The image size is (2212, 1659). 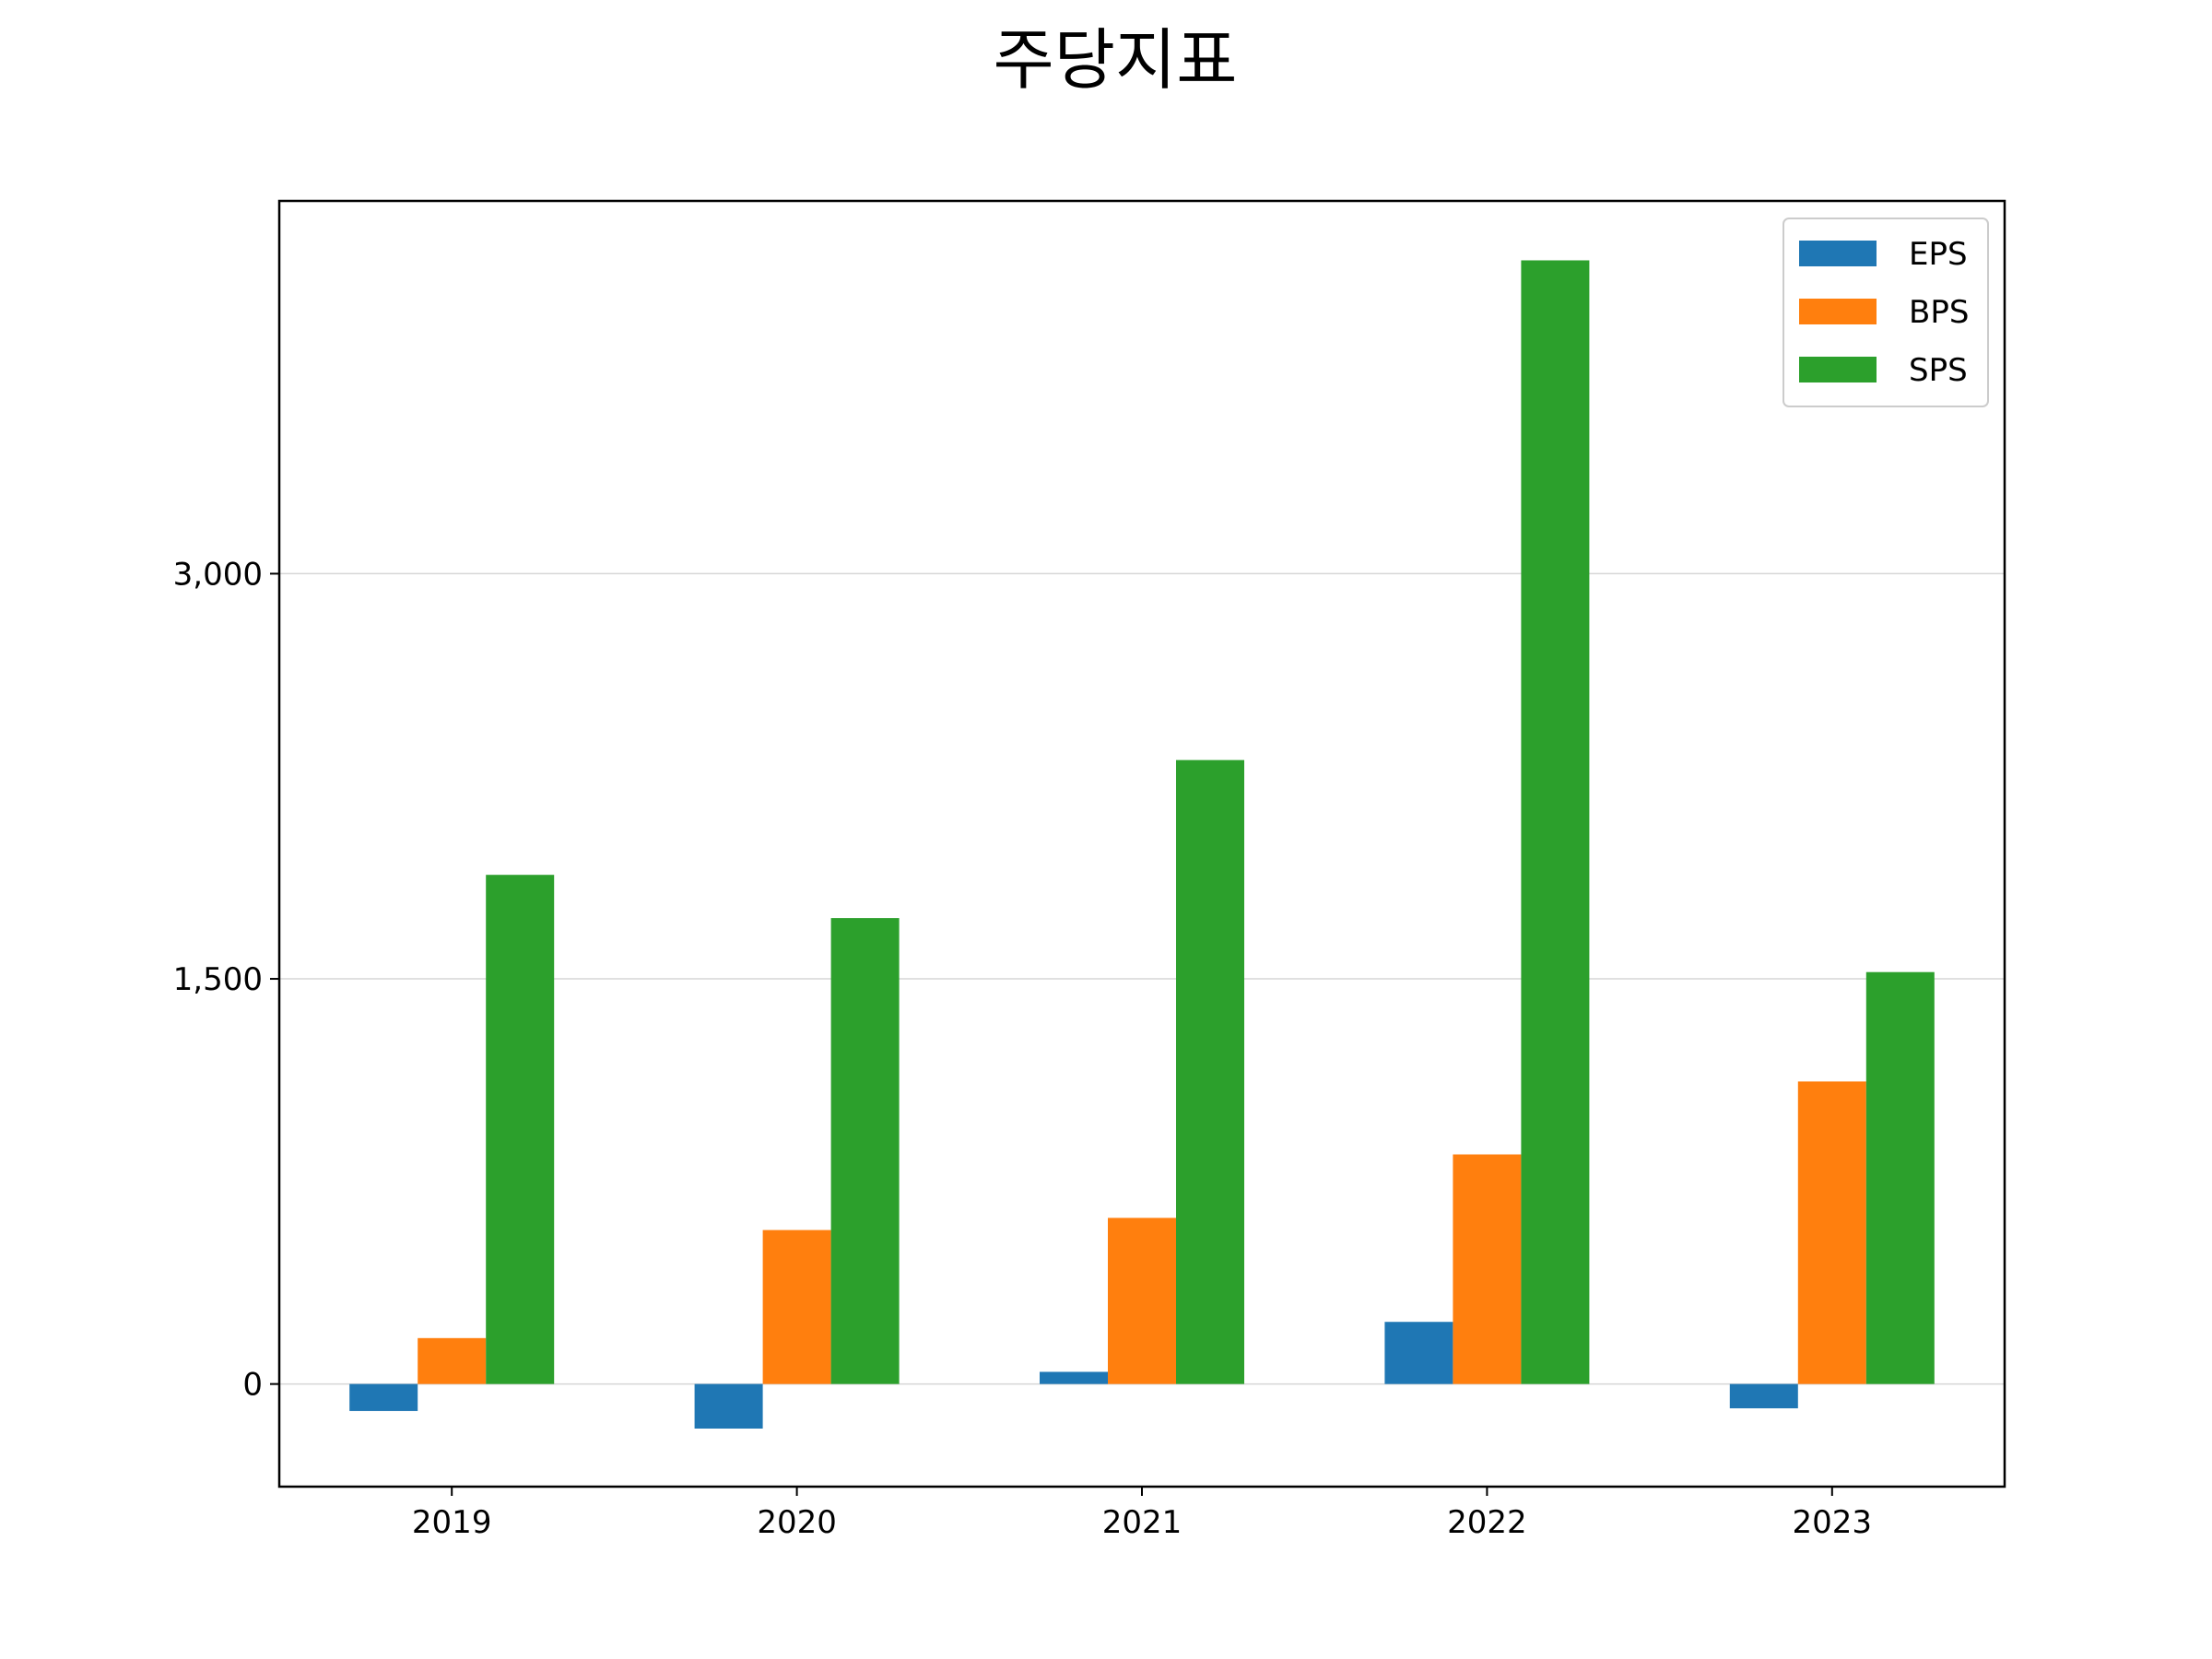 I want to click on x-tick-label: 2021, so click(x=1142, y=1522).